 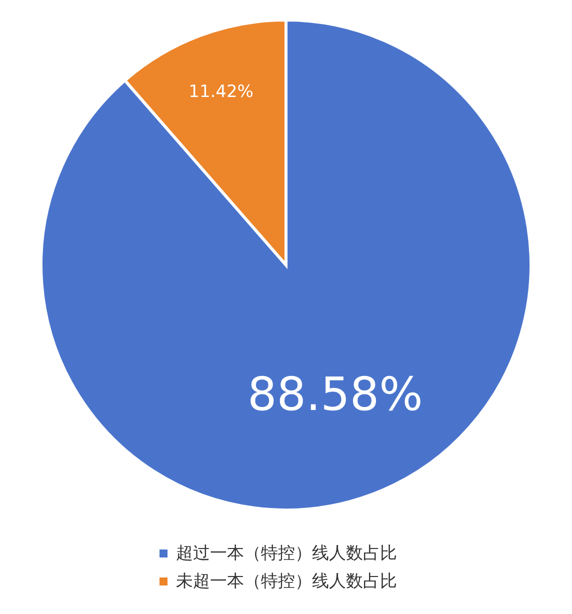 What do you see at coordinates (221, 92) in the screenshot?
I see `data-label: 11.42%` at bounding box center [221, 92].